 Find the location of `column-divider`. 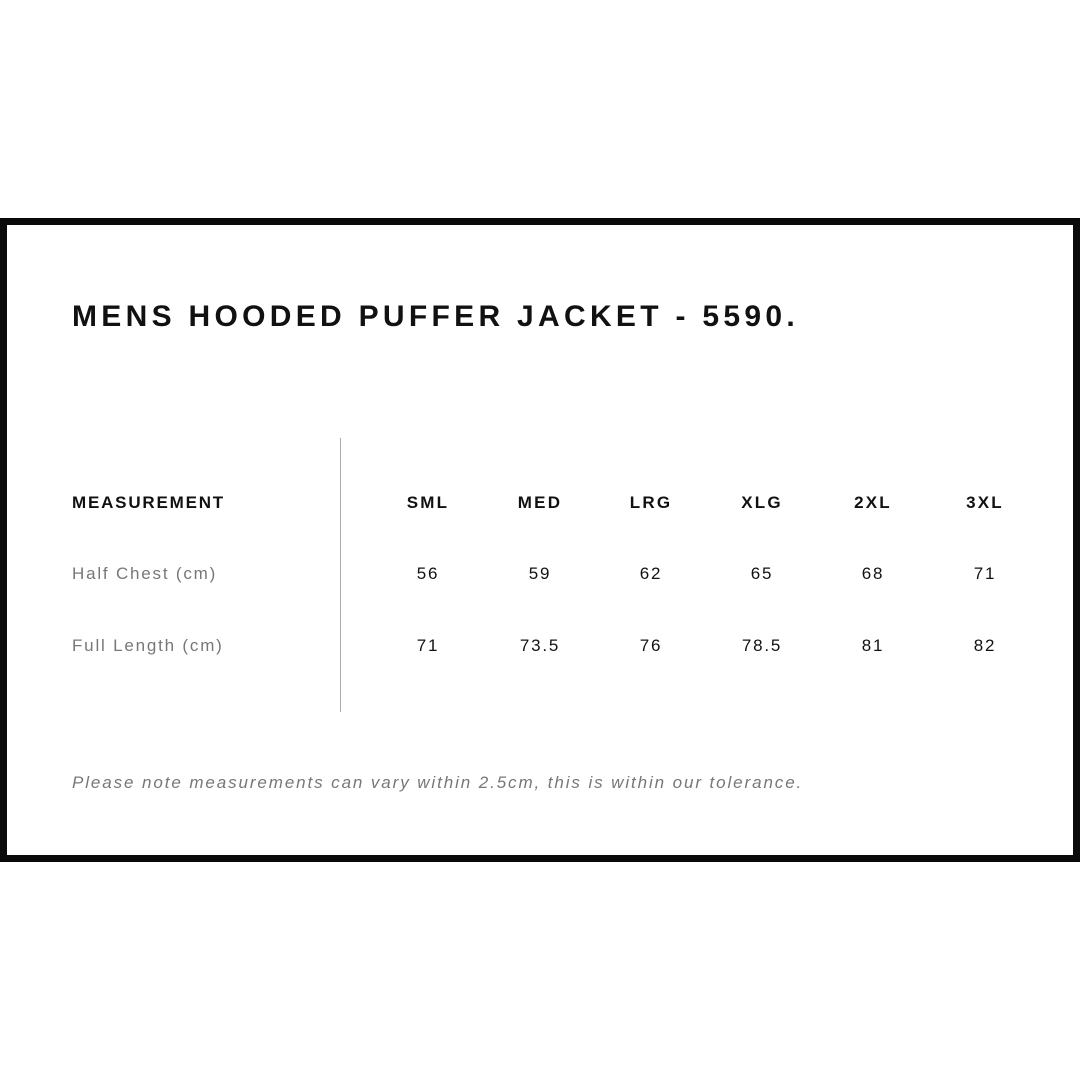

column-divider is located at coordinates (340, 575).